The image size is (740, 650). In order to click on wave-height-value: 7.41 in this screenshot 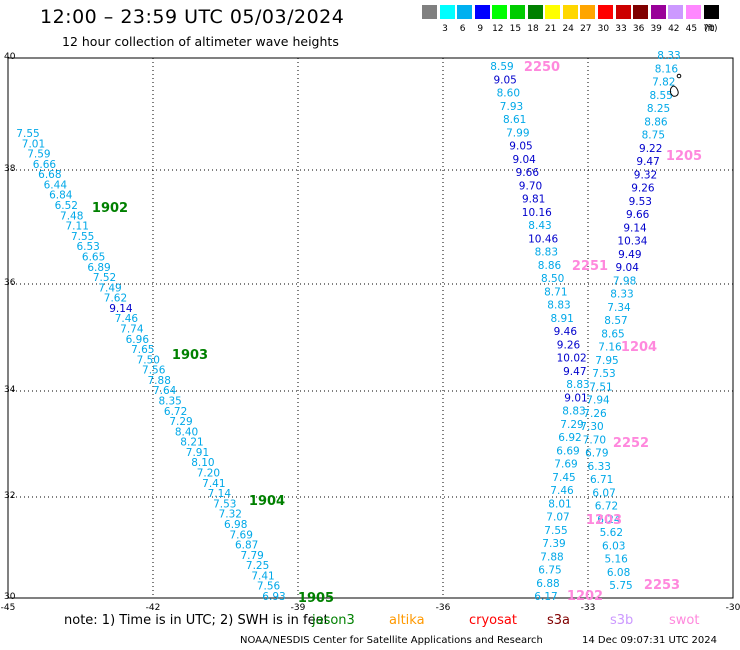, I will do `click(213, 484)`.